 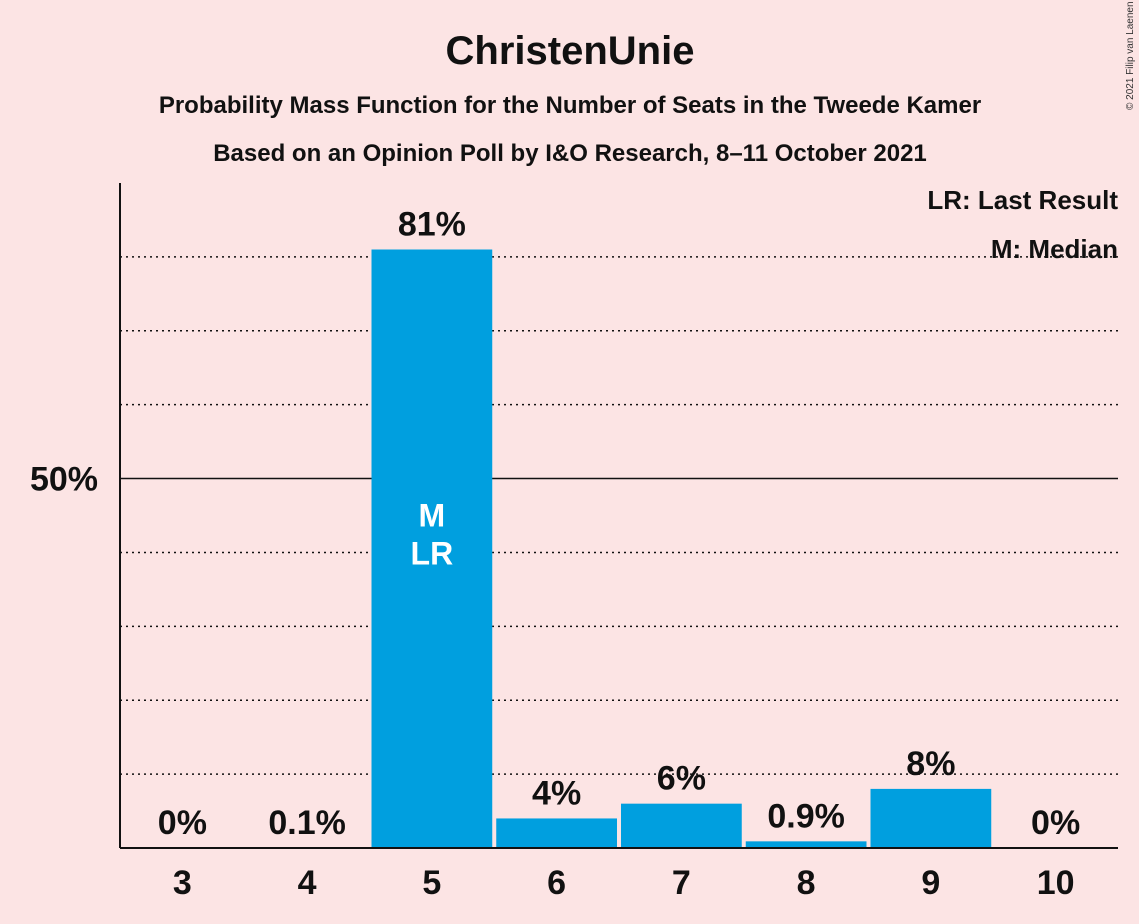 I want to click on value-label-10: 0%, so click(x=1055, y=823).